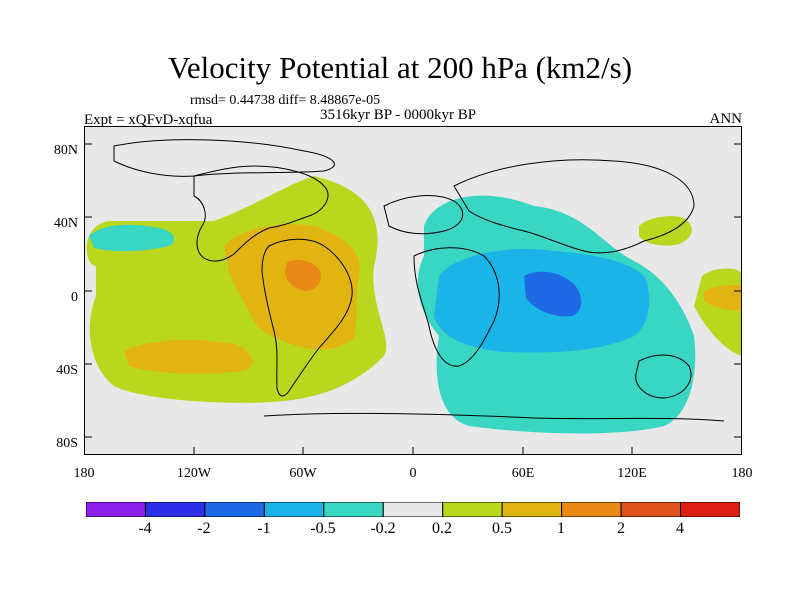  What do you see at coordinates (726, 119) in the screenshot?
I see `season-label: ANN` at bounding box center [726, 119].